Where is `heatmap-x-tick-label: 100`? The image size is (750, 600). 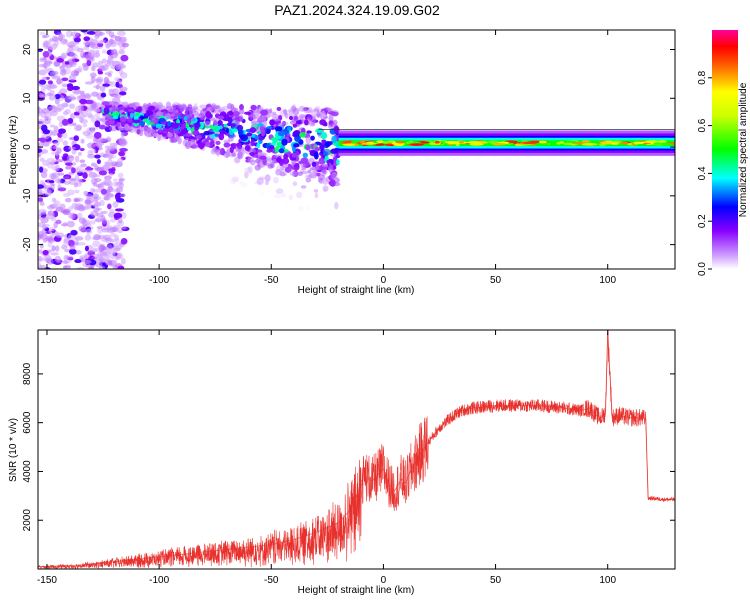 heatmap-x-tick-label: 100 is located at coordinates (607, 280).